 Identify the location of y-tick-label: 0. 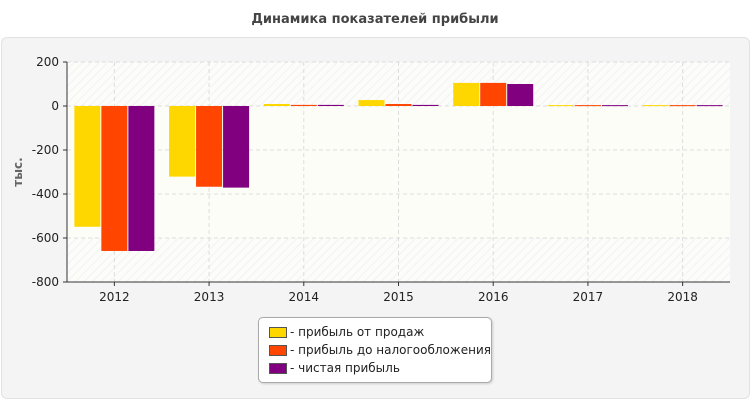
(55, 106).